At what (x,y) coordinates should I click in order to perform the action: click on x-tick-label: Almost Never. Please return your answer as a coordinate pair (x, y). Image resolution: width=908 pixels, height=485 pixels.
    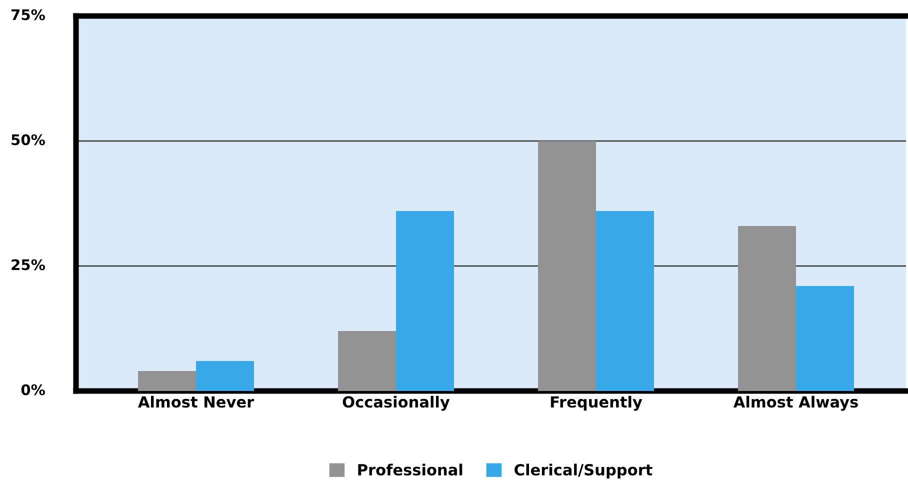
    Looking at the image, I should click on (196, 402).